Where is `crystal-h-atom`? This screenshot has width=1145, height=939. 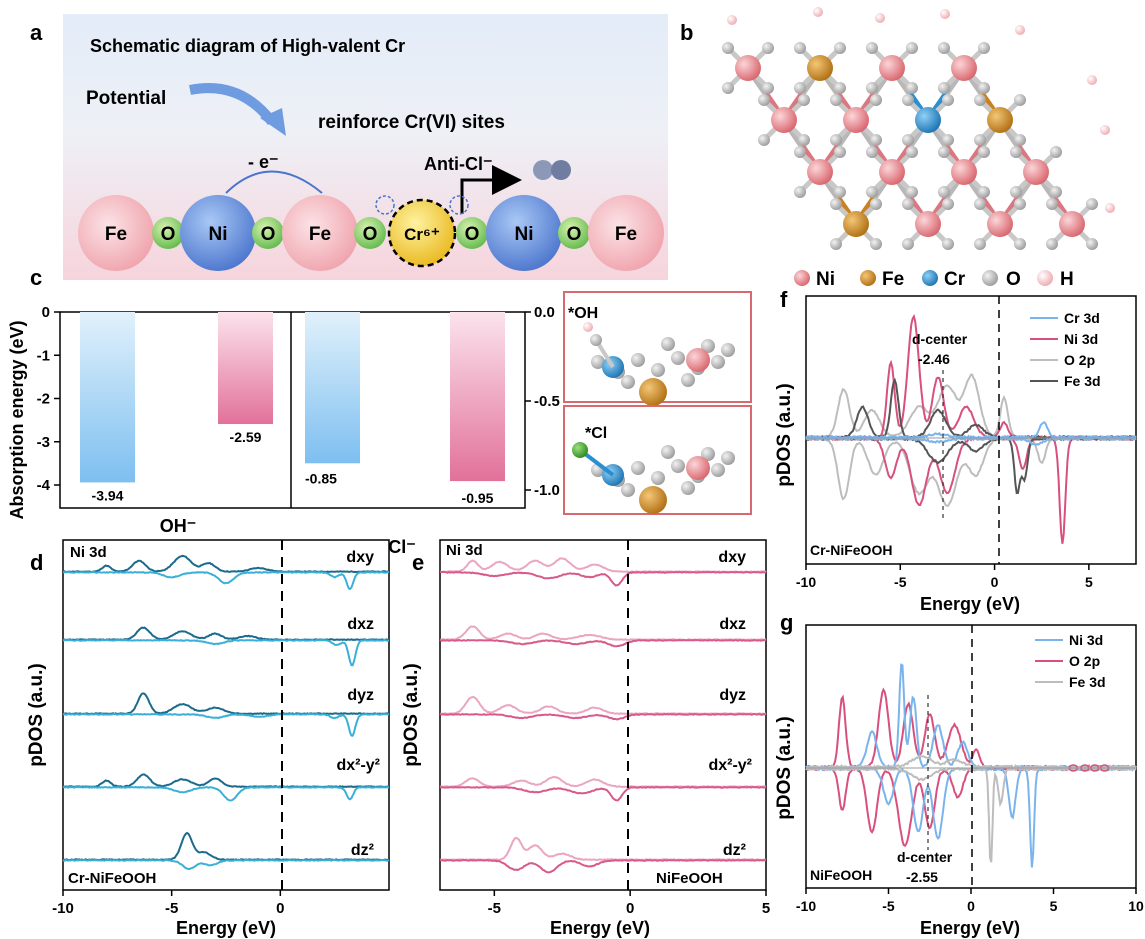 crystal-h-atom is located at coordinates (1105, 130).